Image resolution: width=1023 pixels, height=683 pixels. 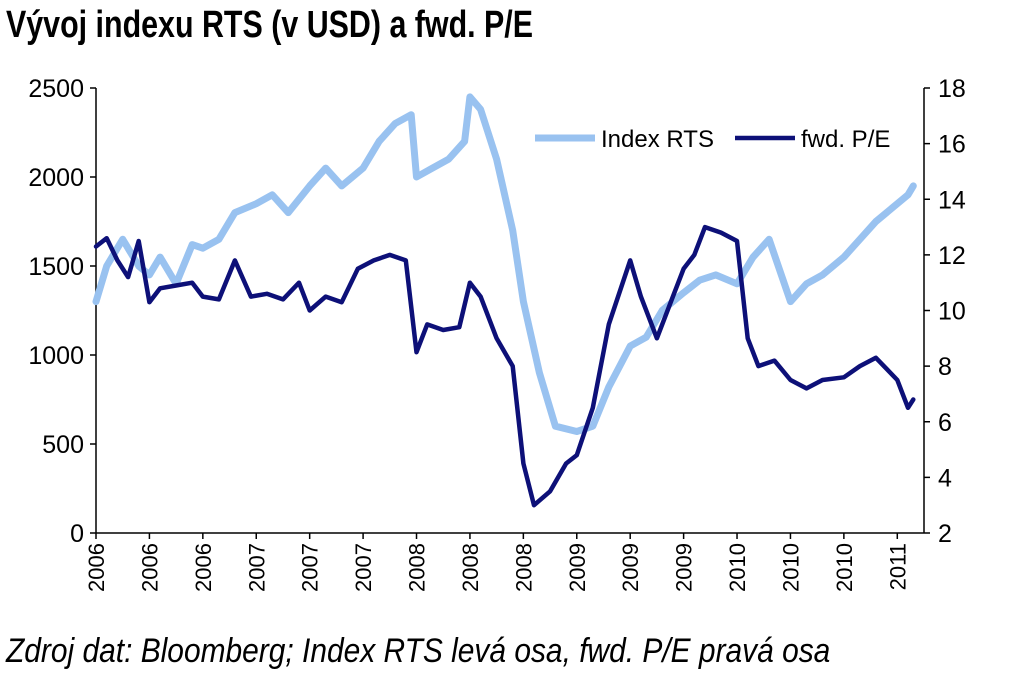 What do you see at coordinates (270, 25) in the screenshot?
I see `chart-title: Vývoj indexu RTS (v USD) a fwd. P/E` at bounding box center [270, 25].